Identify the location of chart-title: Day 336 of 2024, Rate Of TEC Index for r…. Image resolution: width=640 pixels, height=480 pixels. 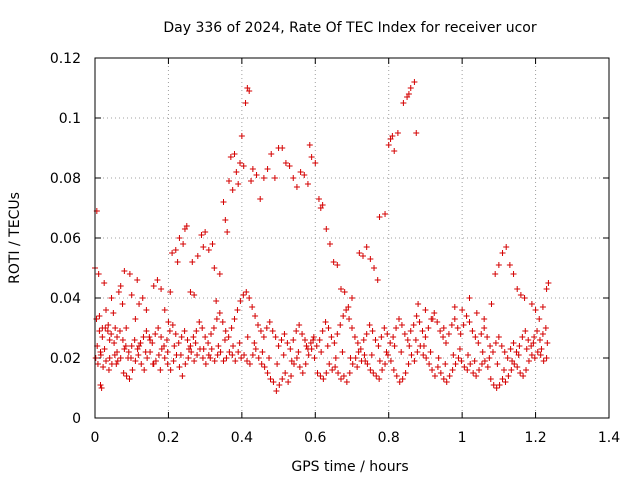
(350, 28).